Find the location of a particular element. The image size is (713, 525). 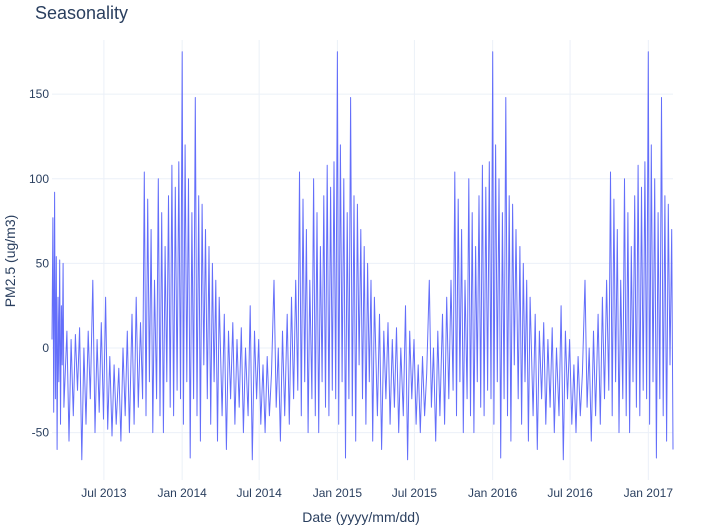

x-tick-label: Jul 2016 is located at coordinates (570, 493).